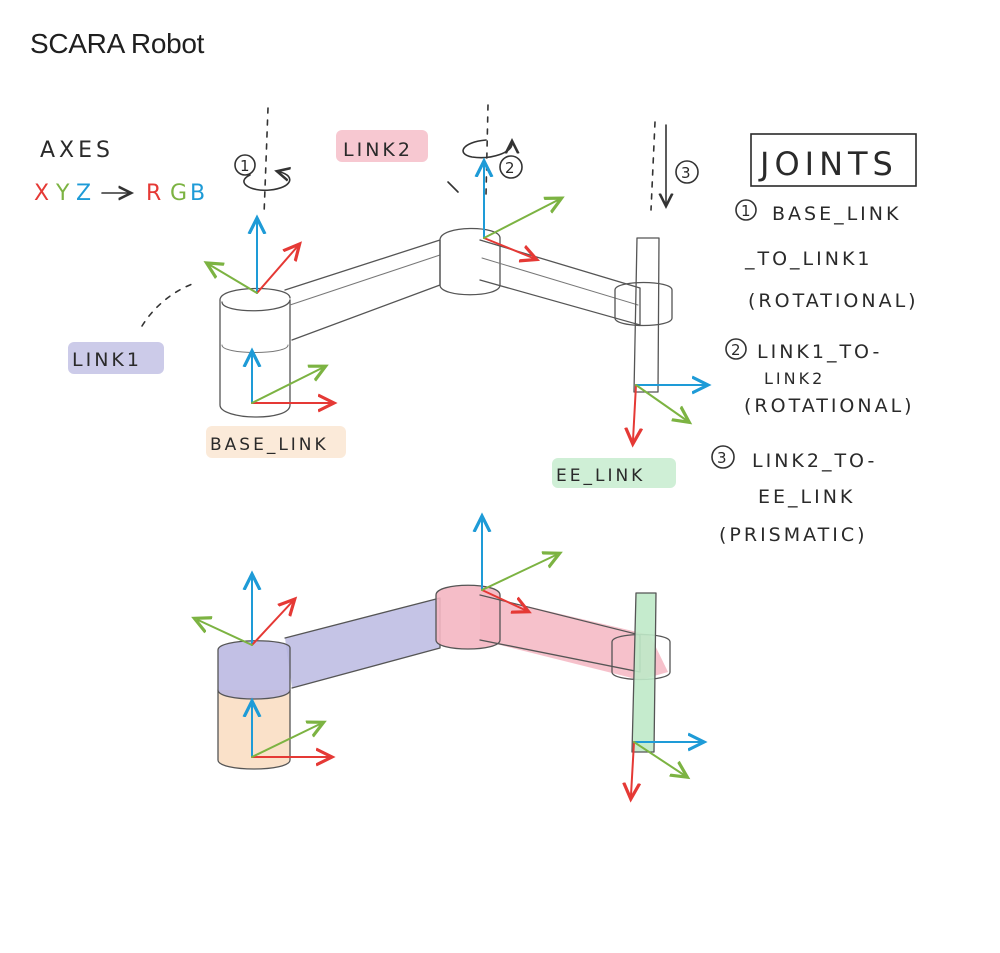 Image resolution: width=1000 pixels, height=953 pixels. I want to click on link1-housing-fill, so click(254, 669).